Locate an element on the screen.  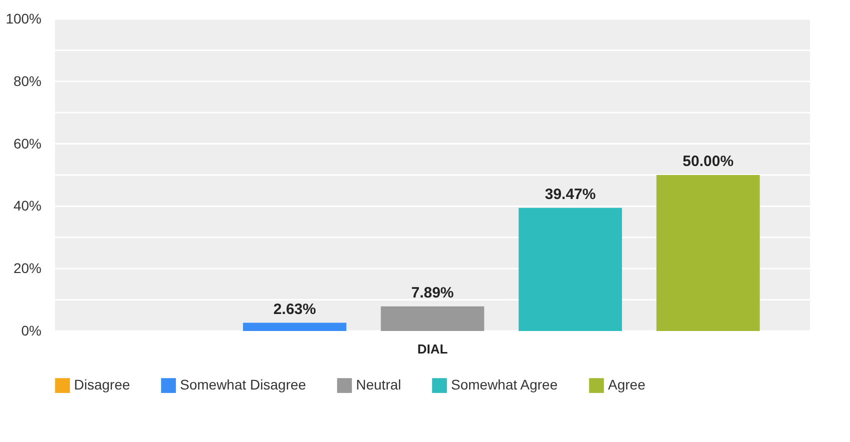
data-label: 2.63% is located at coordinates (294, 309).